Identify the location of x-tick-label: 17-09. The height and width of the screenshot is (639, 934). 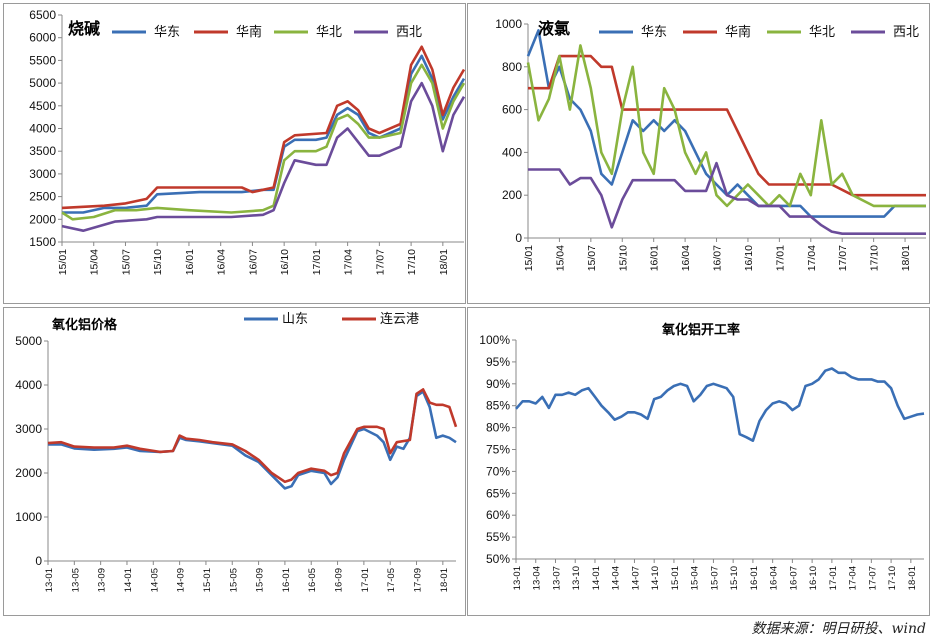
(418, 580).